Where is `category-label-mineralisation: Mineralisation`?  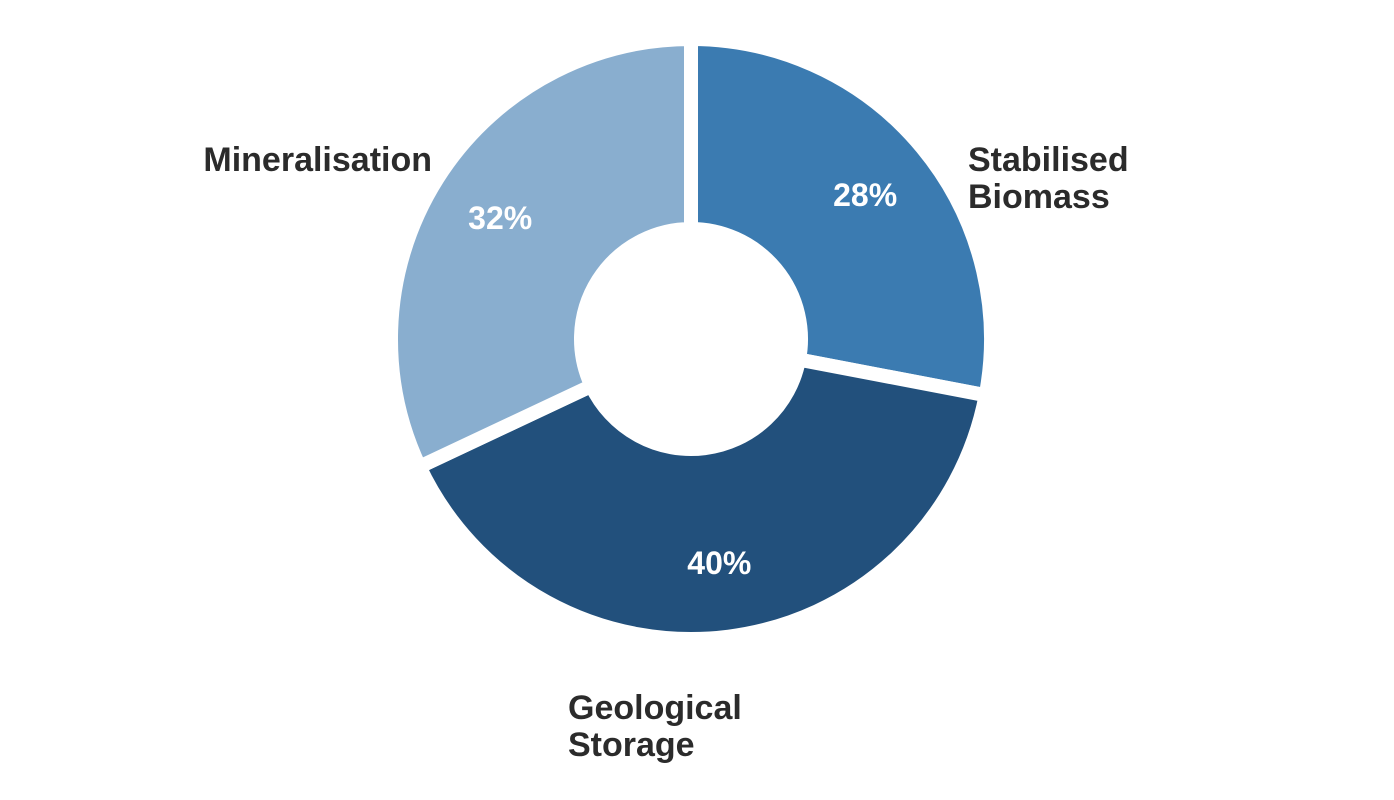
category-label-mineralisation: Mineralisation is located at coordinates (317, 160).